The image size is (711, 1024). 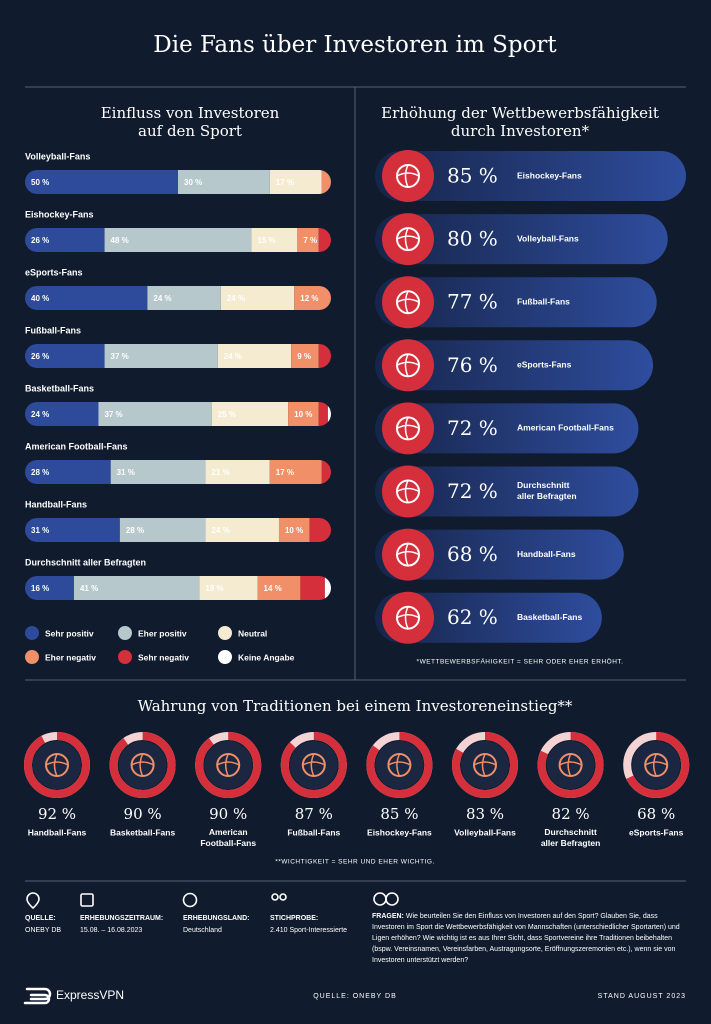 What do you see at coordinates (472, 617) in the screenshot?
I see `value-label: 62 %` at bounding box center [472, 617].